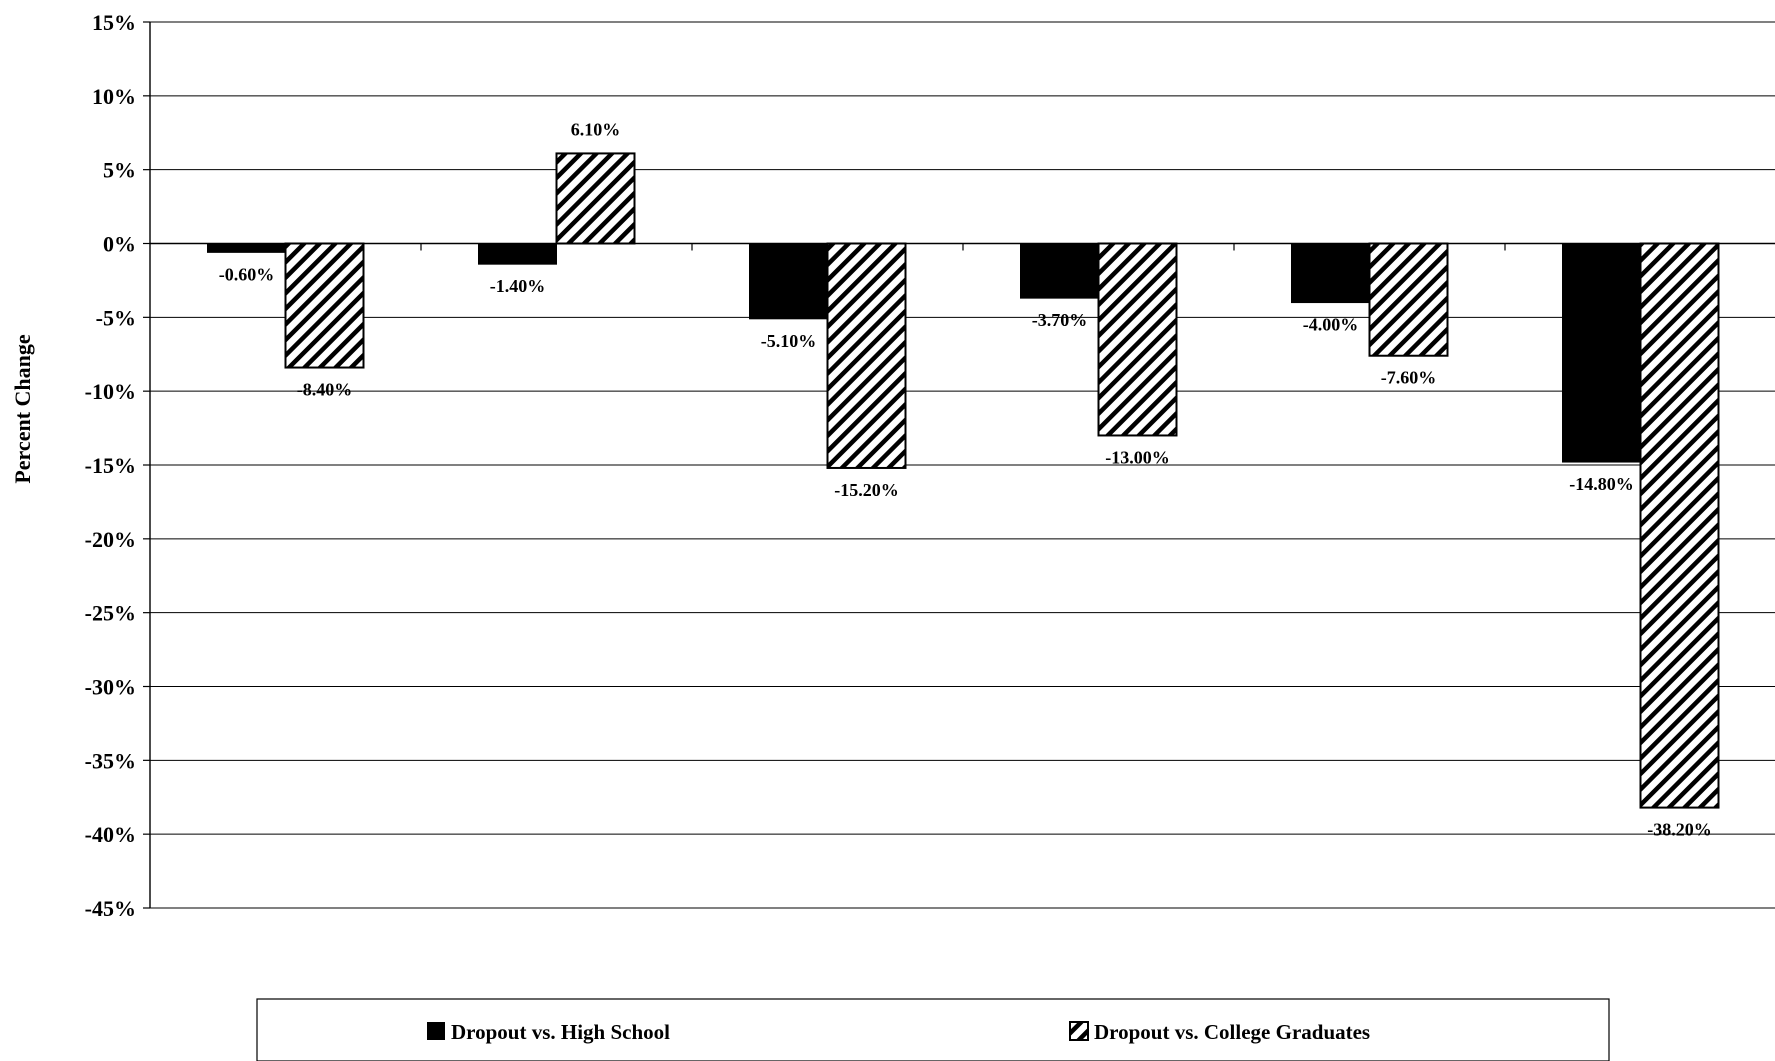 This screenshot has width=1775, height=1061. What do you see at coordinates (22, 409) in the screenshot?
I see `y-axis-title: Percent Change` at bounding box center [22, 409].